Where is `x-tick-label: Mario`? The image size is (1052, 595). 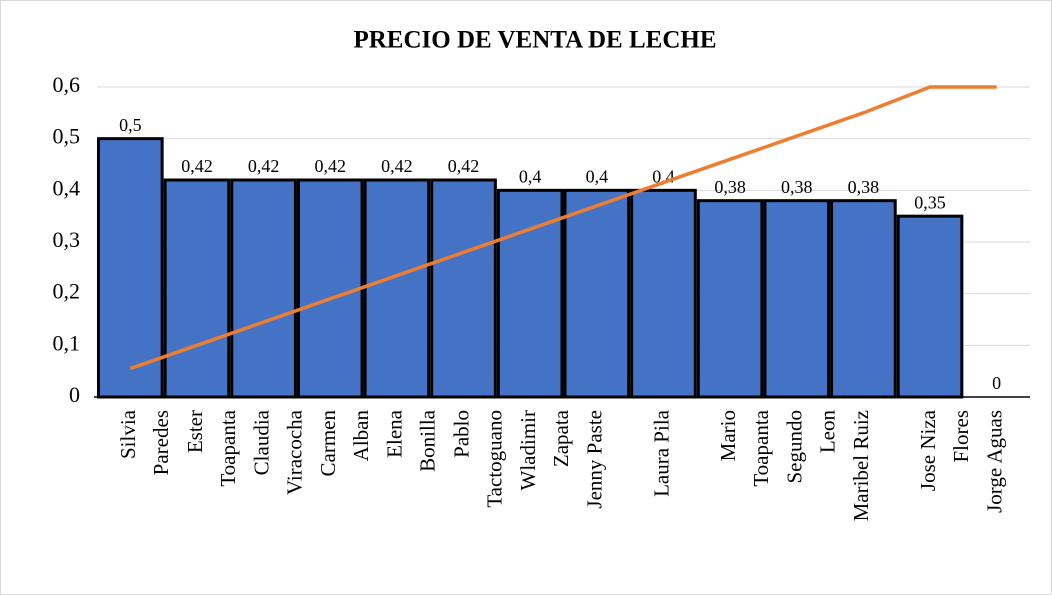 x-tick-label: Mario is located at coordinates (728, 435).